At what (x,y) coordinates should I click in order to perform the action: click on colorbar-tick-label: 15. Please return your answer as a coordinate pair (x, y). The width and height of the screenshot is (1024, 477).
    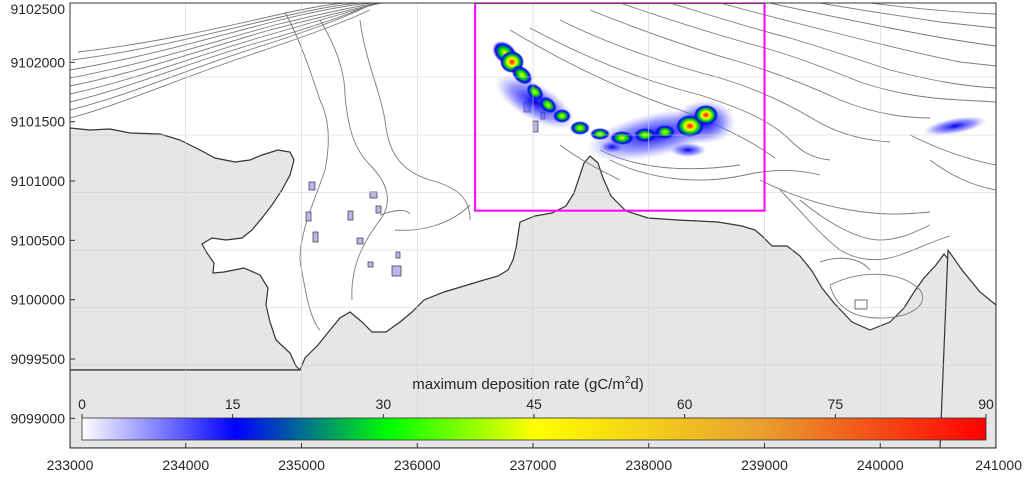
    Looking at the image, I should click on (233, 404).